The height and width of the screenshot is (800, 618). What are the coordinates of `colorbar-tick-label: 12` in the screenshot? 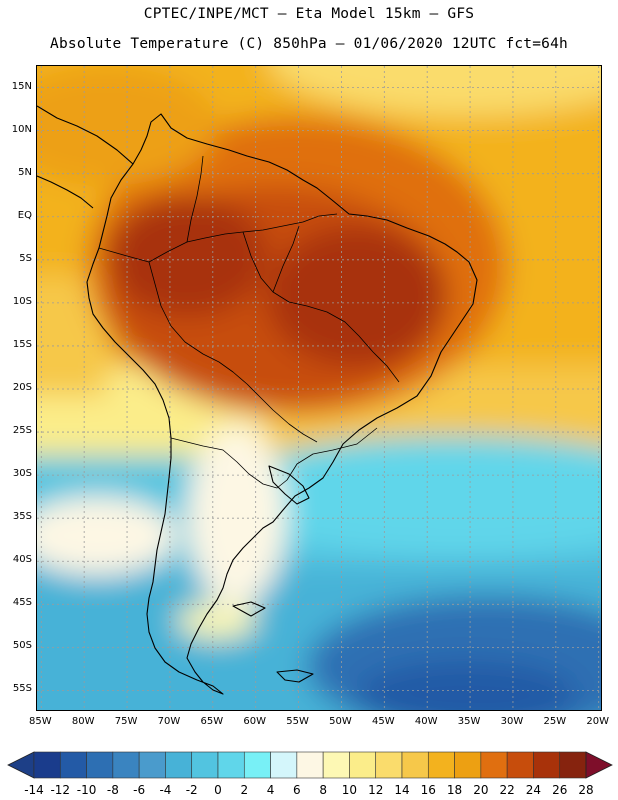 It's located at (376, 790).